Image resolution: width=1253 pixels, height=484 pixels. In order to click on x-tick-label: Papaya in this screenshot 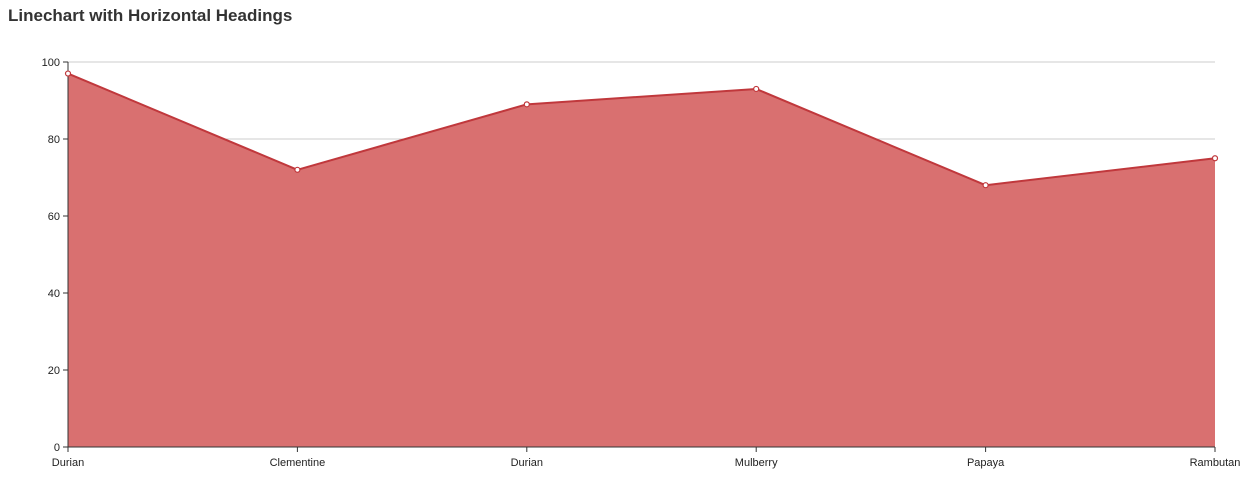, I will do `click(986, 463)`.